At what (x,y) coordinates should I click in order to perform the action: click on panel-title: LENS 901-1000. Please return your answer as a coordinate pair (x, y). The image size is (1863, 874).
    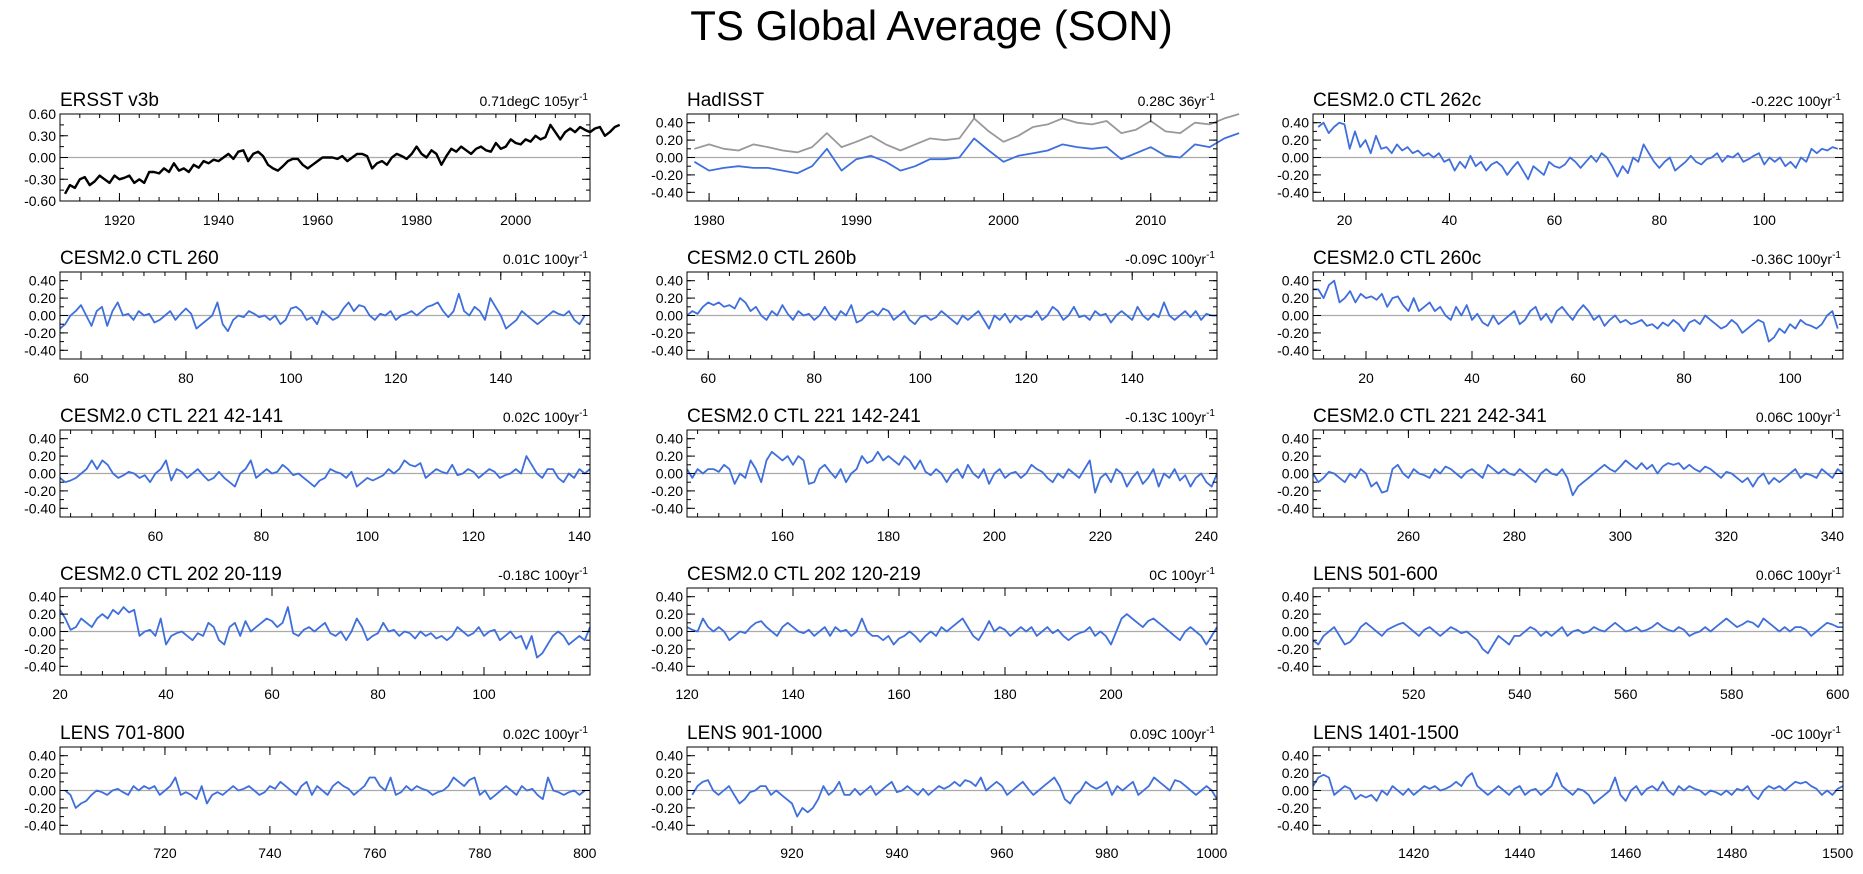
    Looking at the image, I should click on (754, 733).